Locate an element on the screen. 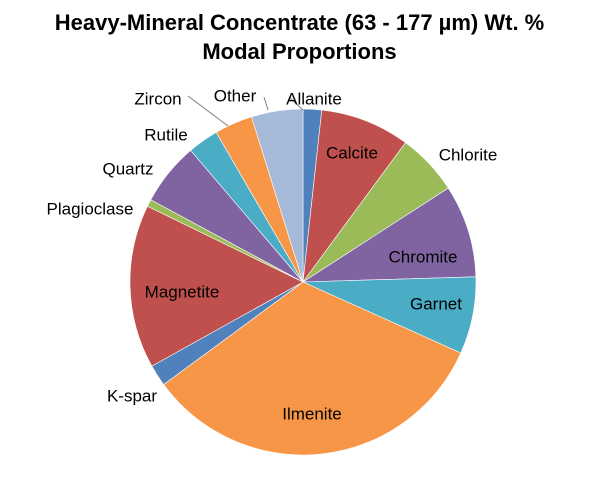 This screenshot has width=599, height=480. pie-slice-other is located at coordinates (277, 195).